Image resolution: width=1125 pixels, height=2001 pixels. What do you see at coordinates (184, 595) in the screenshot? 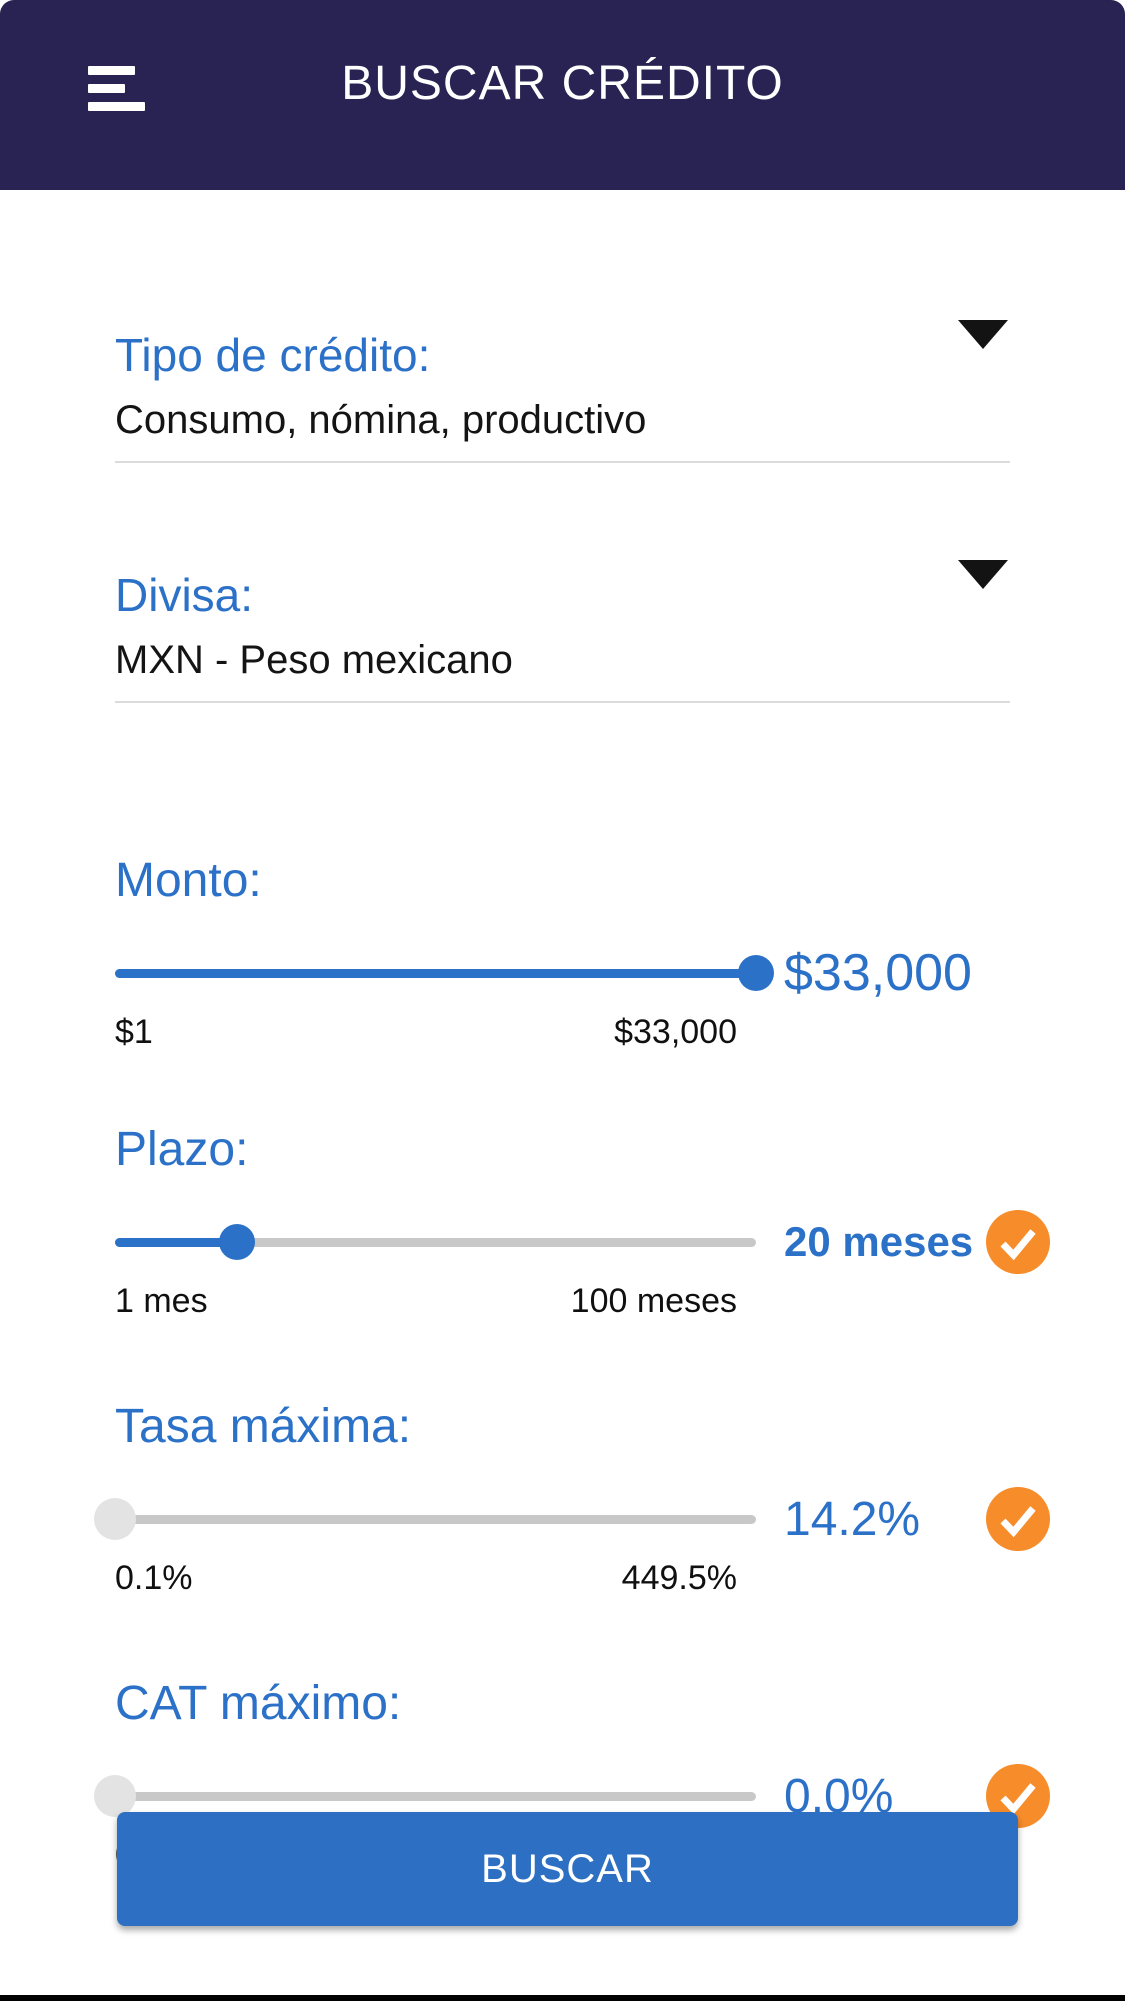
I see `divisa-label: Divisa:` at bounding box center [184, 595].